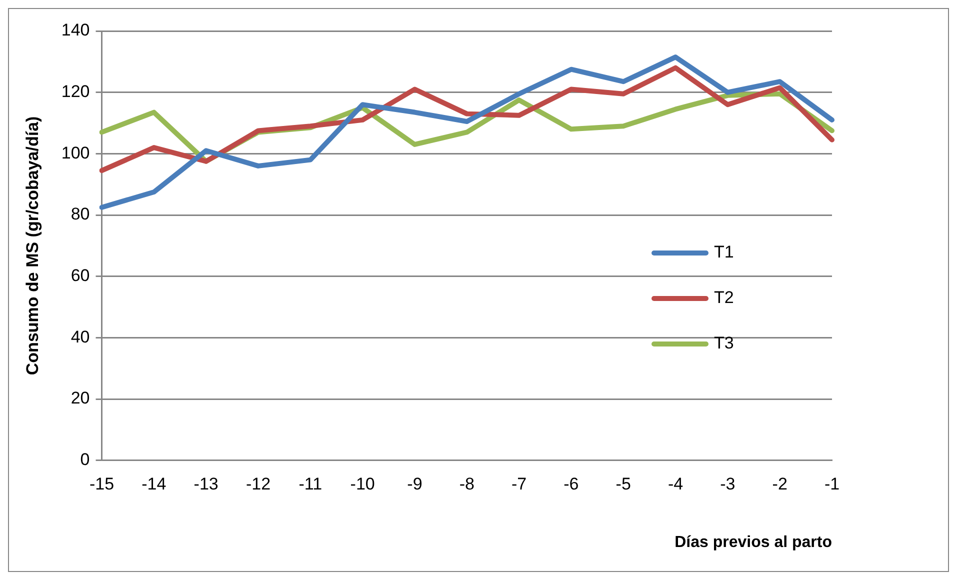 The height and width of the screenshot is (580, 957). Describe the element at coordinates (832, 484) in the screenshot. I see `x-tick-label: -1` at that location.